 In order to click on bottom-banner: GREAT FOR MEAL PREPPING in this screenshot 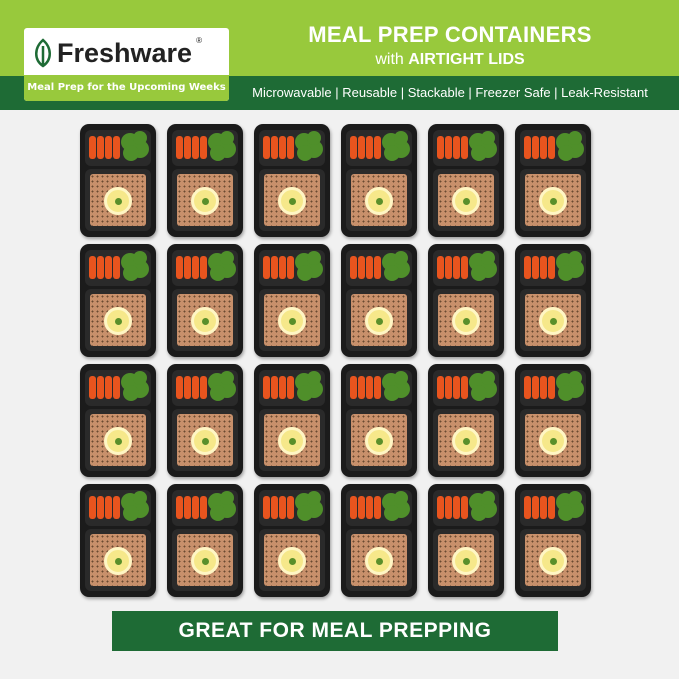, I will do `click(335, 631)`.